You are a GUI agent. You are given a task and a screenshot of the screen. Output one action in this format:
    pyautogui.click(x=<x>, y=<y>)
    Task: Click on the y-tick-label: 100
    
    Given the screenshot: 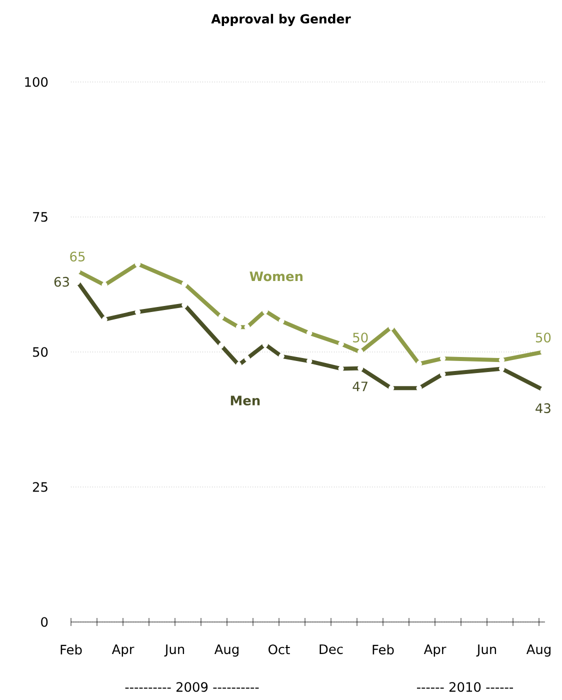 What is the action you would take?
    pyautogui.click(x=36, y=82)
    